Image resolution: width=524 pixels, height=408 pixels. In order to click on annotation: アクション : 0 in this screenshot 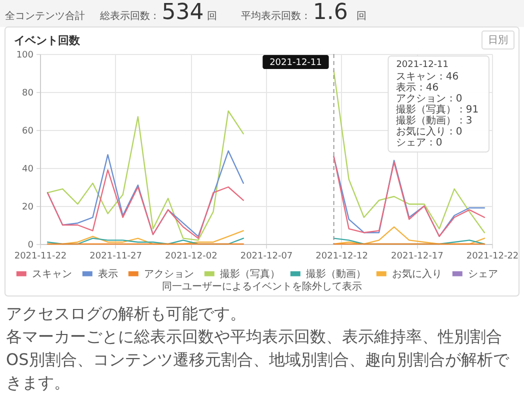, I will do `click(429, 99)`.